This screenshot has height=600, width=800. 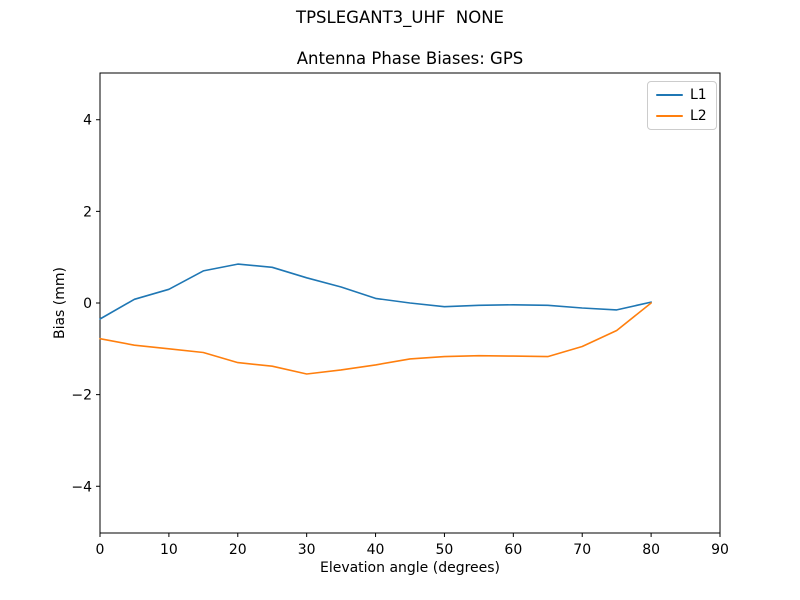 I want to click on legend-entry-l1: L1, so click(x=681, y=95).